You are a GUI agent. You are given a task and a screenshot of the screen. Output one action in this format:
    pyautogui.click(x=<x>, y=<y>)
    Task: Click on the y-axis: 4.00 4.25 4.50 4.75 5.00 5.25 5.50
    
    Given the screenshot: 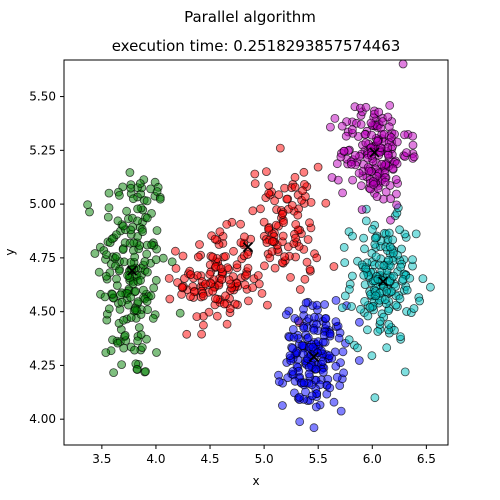 What is the action you would take?
    pyautogui.click(x=46, y=258)
    